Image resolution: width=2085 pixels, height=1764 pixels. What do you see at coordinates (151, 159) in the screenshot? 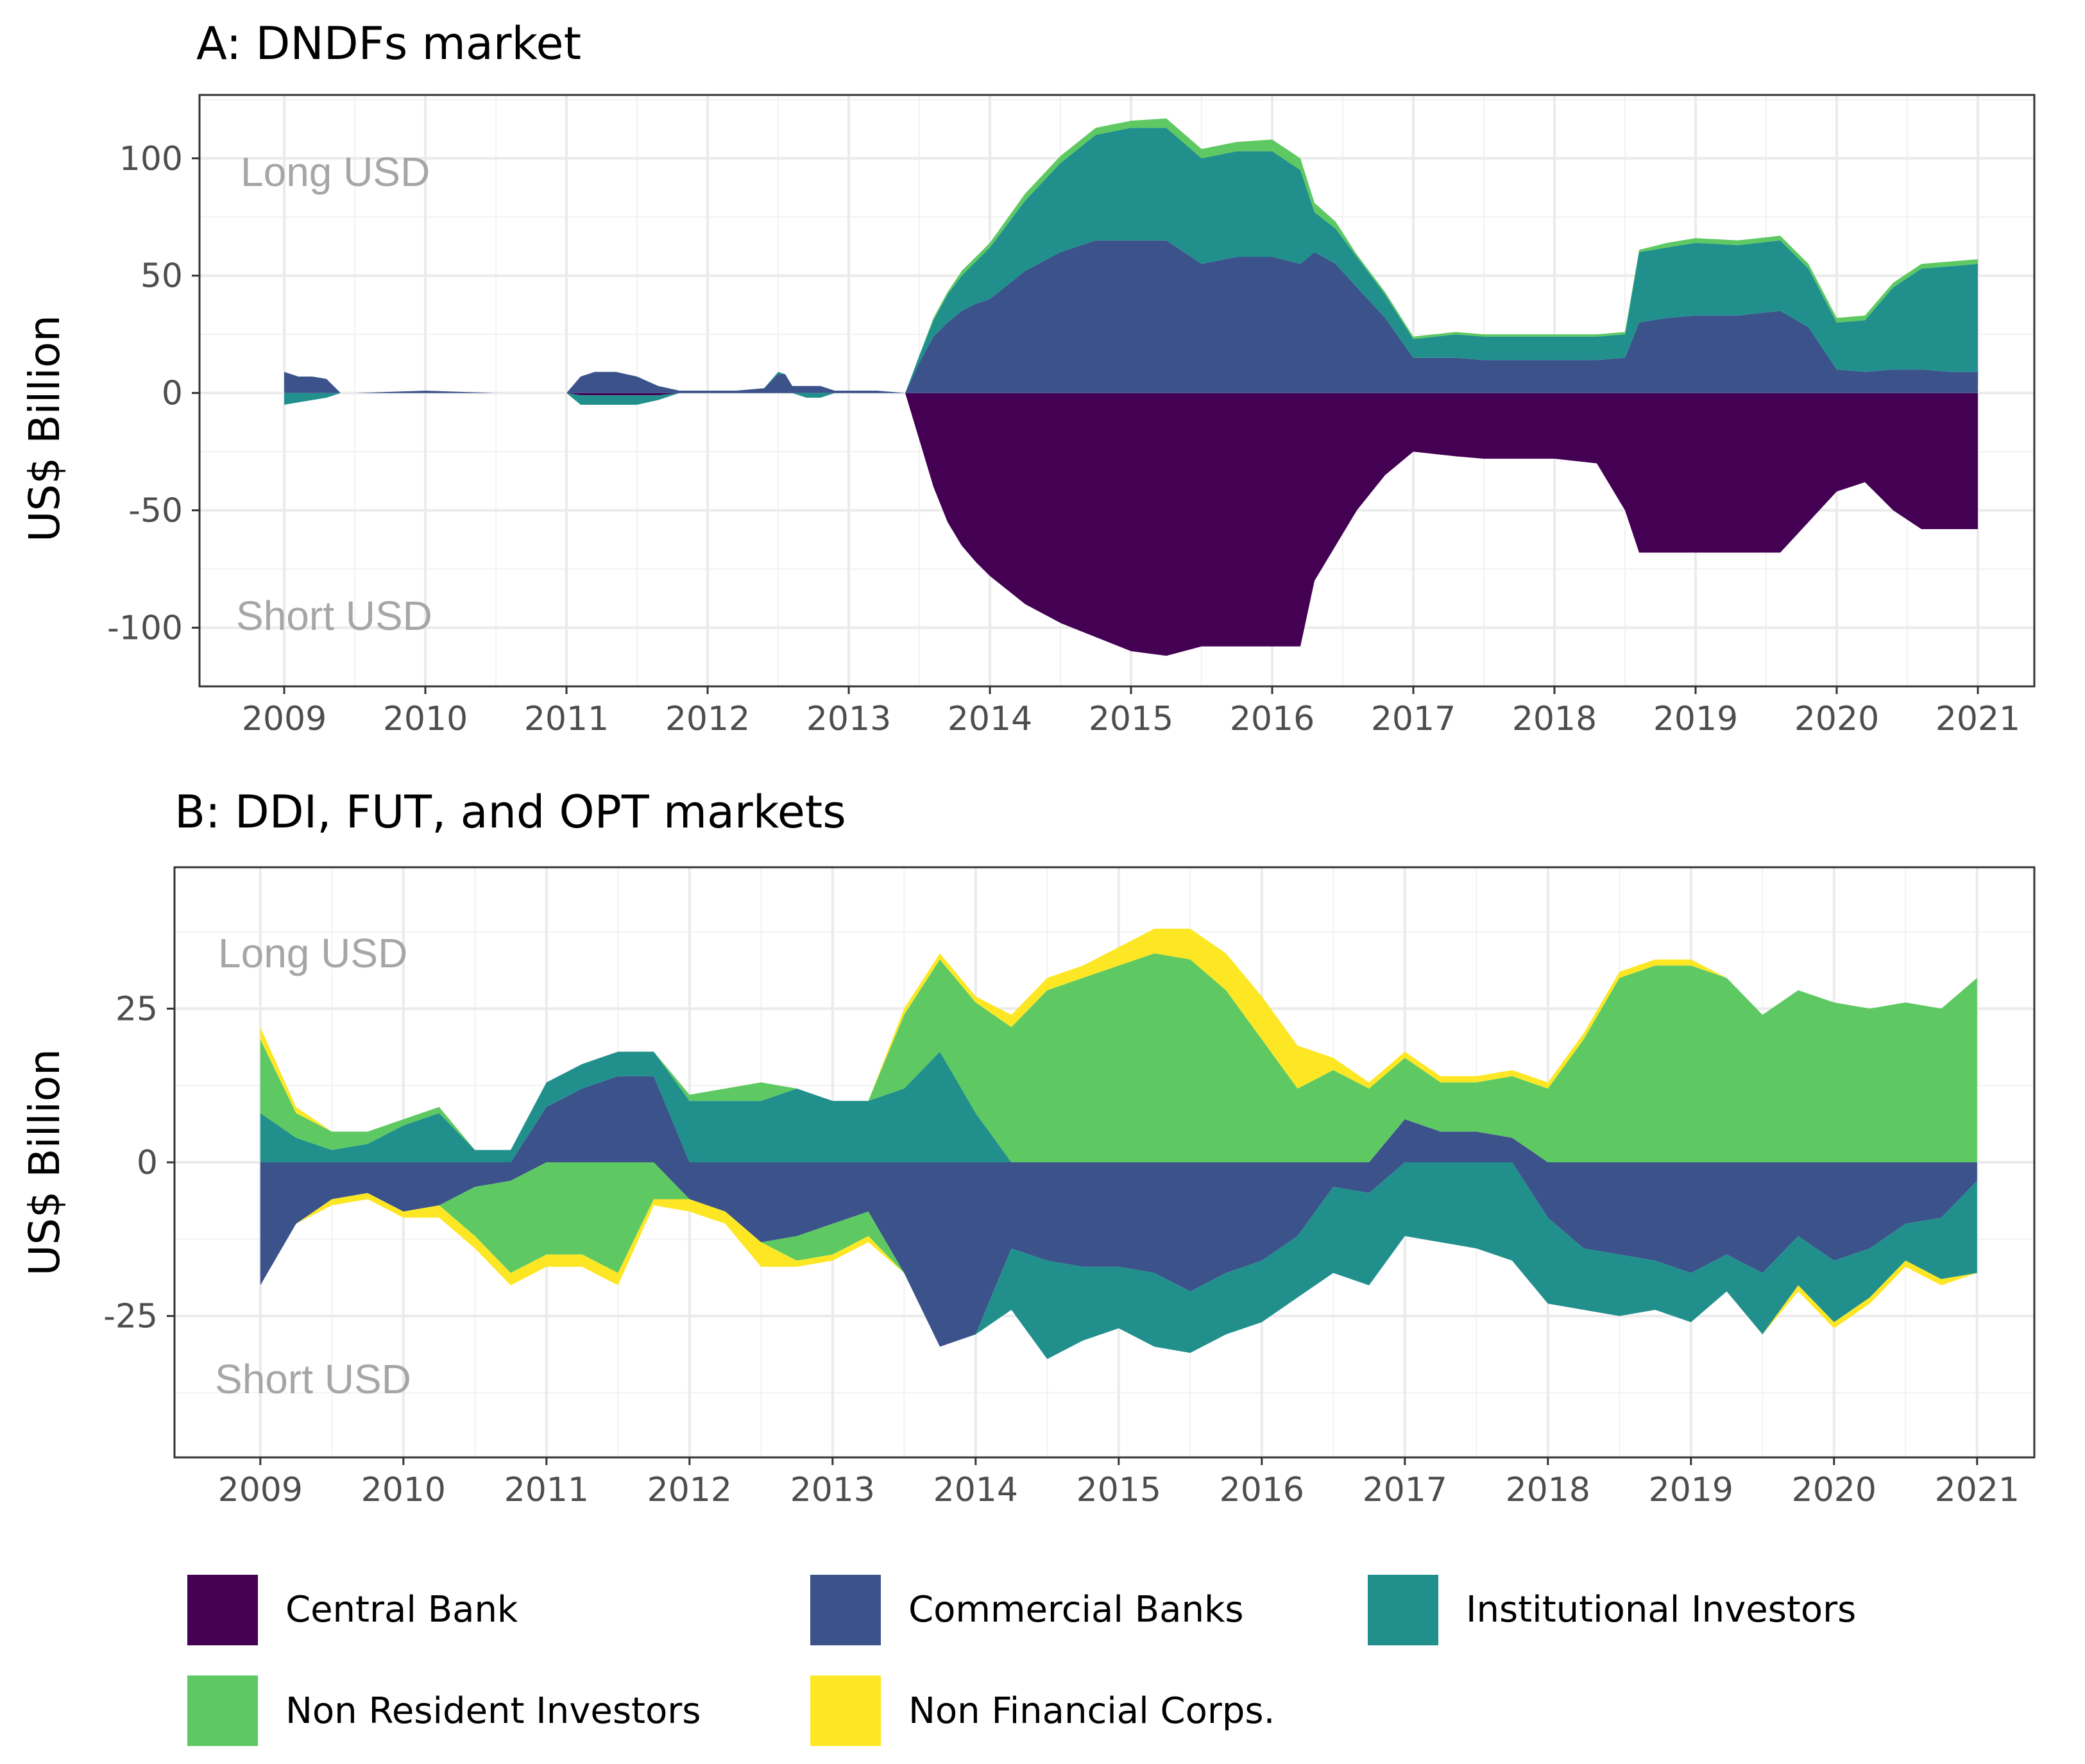
I see `panel-a-y-tick-label: 100` at bounding box center [151, 159].